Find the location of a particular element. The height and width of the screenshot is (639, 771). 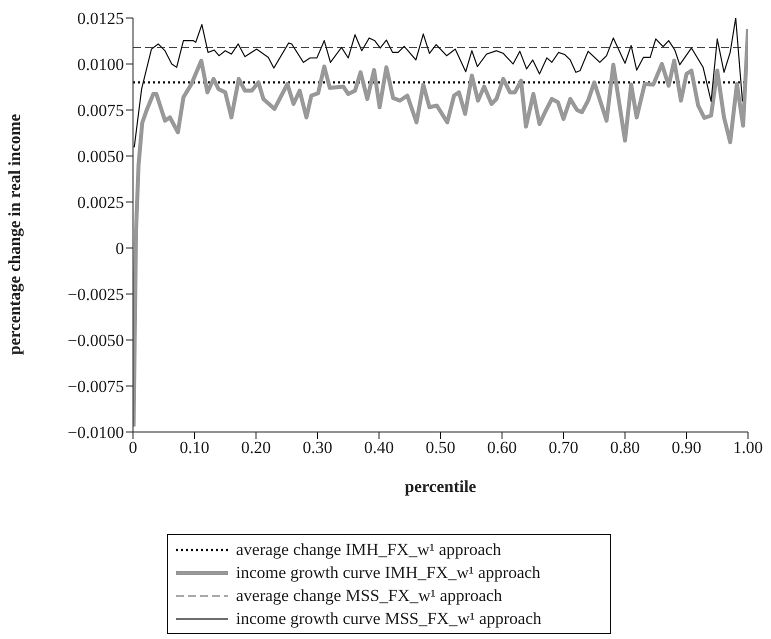

legend-label: average change MSS_FX_w¹ approach is located at coordinates (369, 596).